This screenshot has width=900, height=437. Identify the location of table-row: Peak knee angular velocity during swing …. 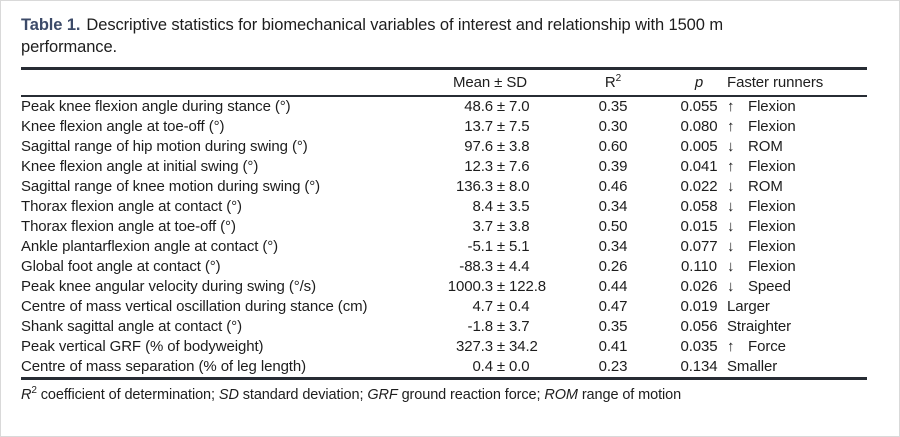
(444, 287).